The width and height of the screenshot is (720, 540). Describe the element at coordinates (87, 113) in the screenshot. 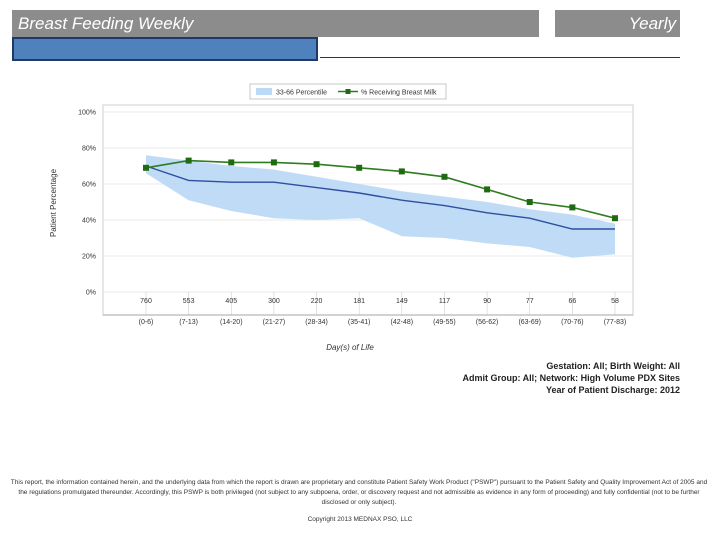

I see `y-tick-label: 100%` at that location.